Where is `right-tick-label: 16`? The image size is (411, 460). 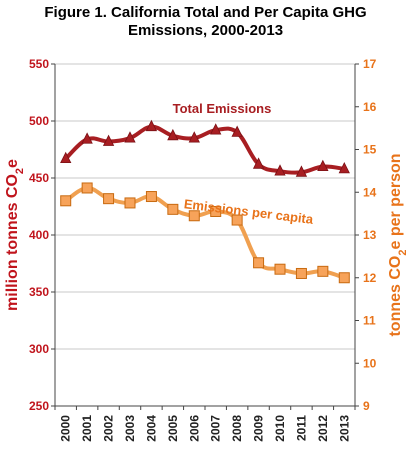
right-tick-label: 16 is located at coordinates (370, 107).